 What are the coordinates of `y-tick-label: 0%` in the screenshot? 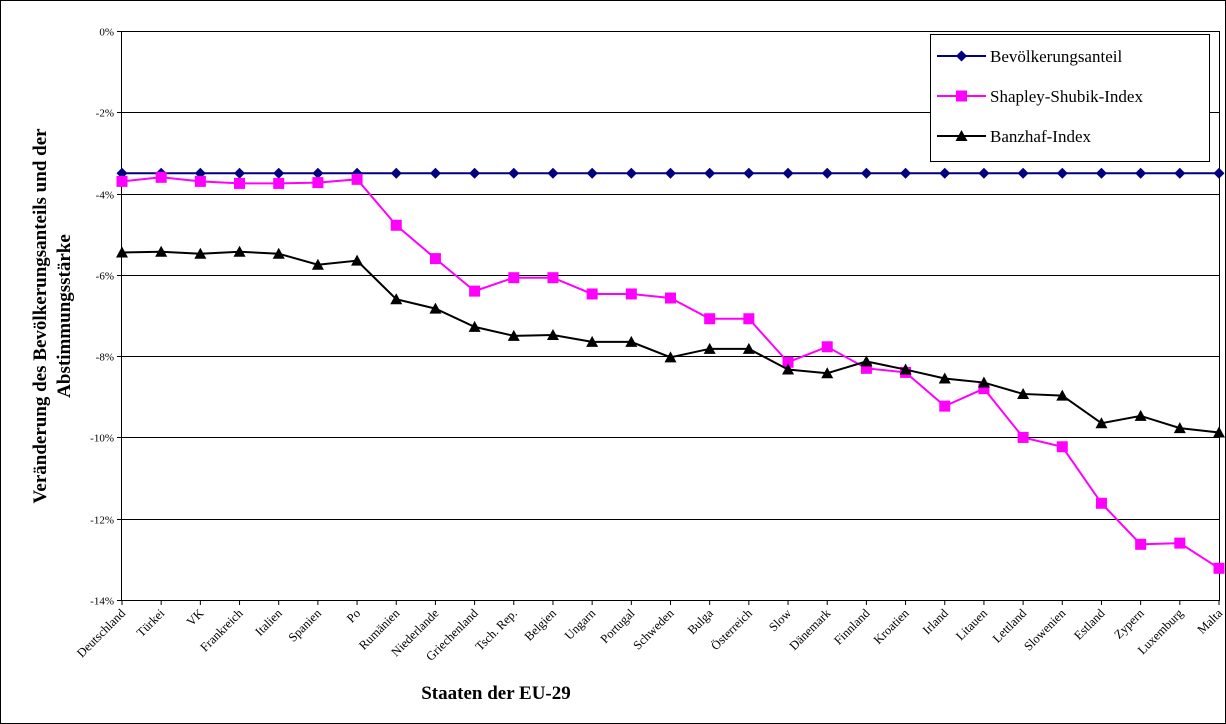 It's located at (106, 33).